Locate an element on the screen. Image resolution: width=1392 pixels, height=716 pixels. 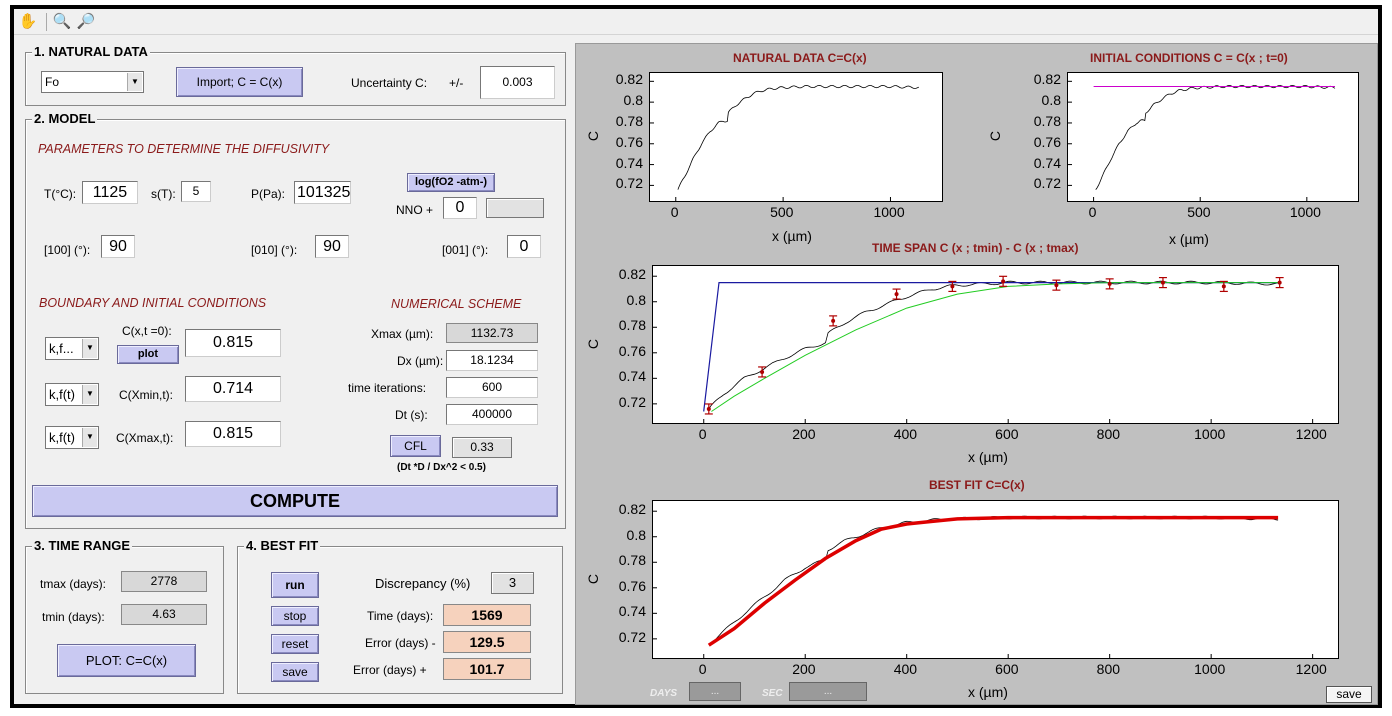
cmax-type-value: k,f(t) is located at coordinates (62, 437).